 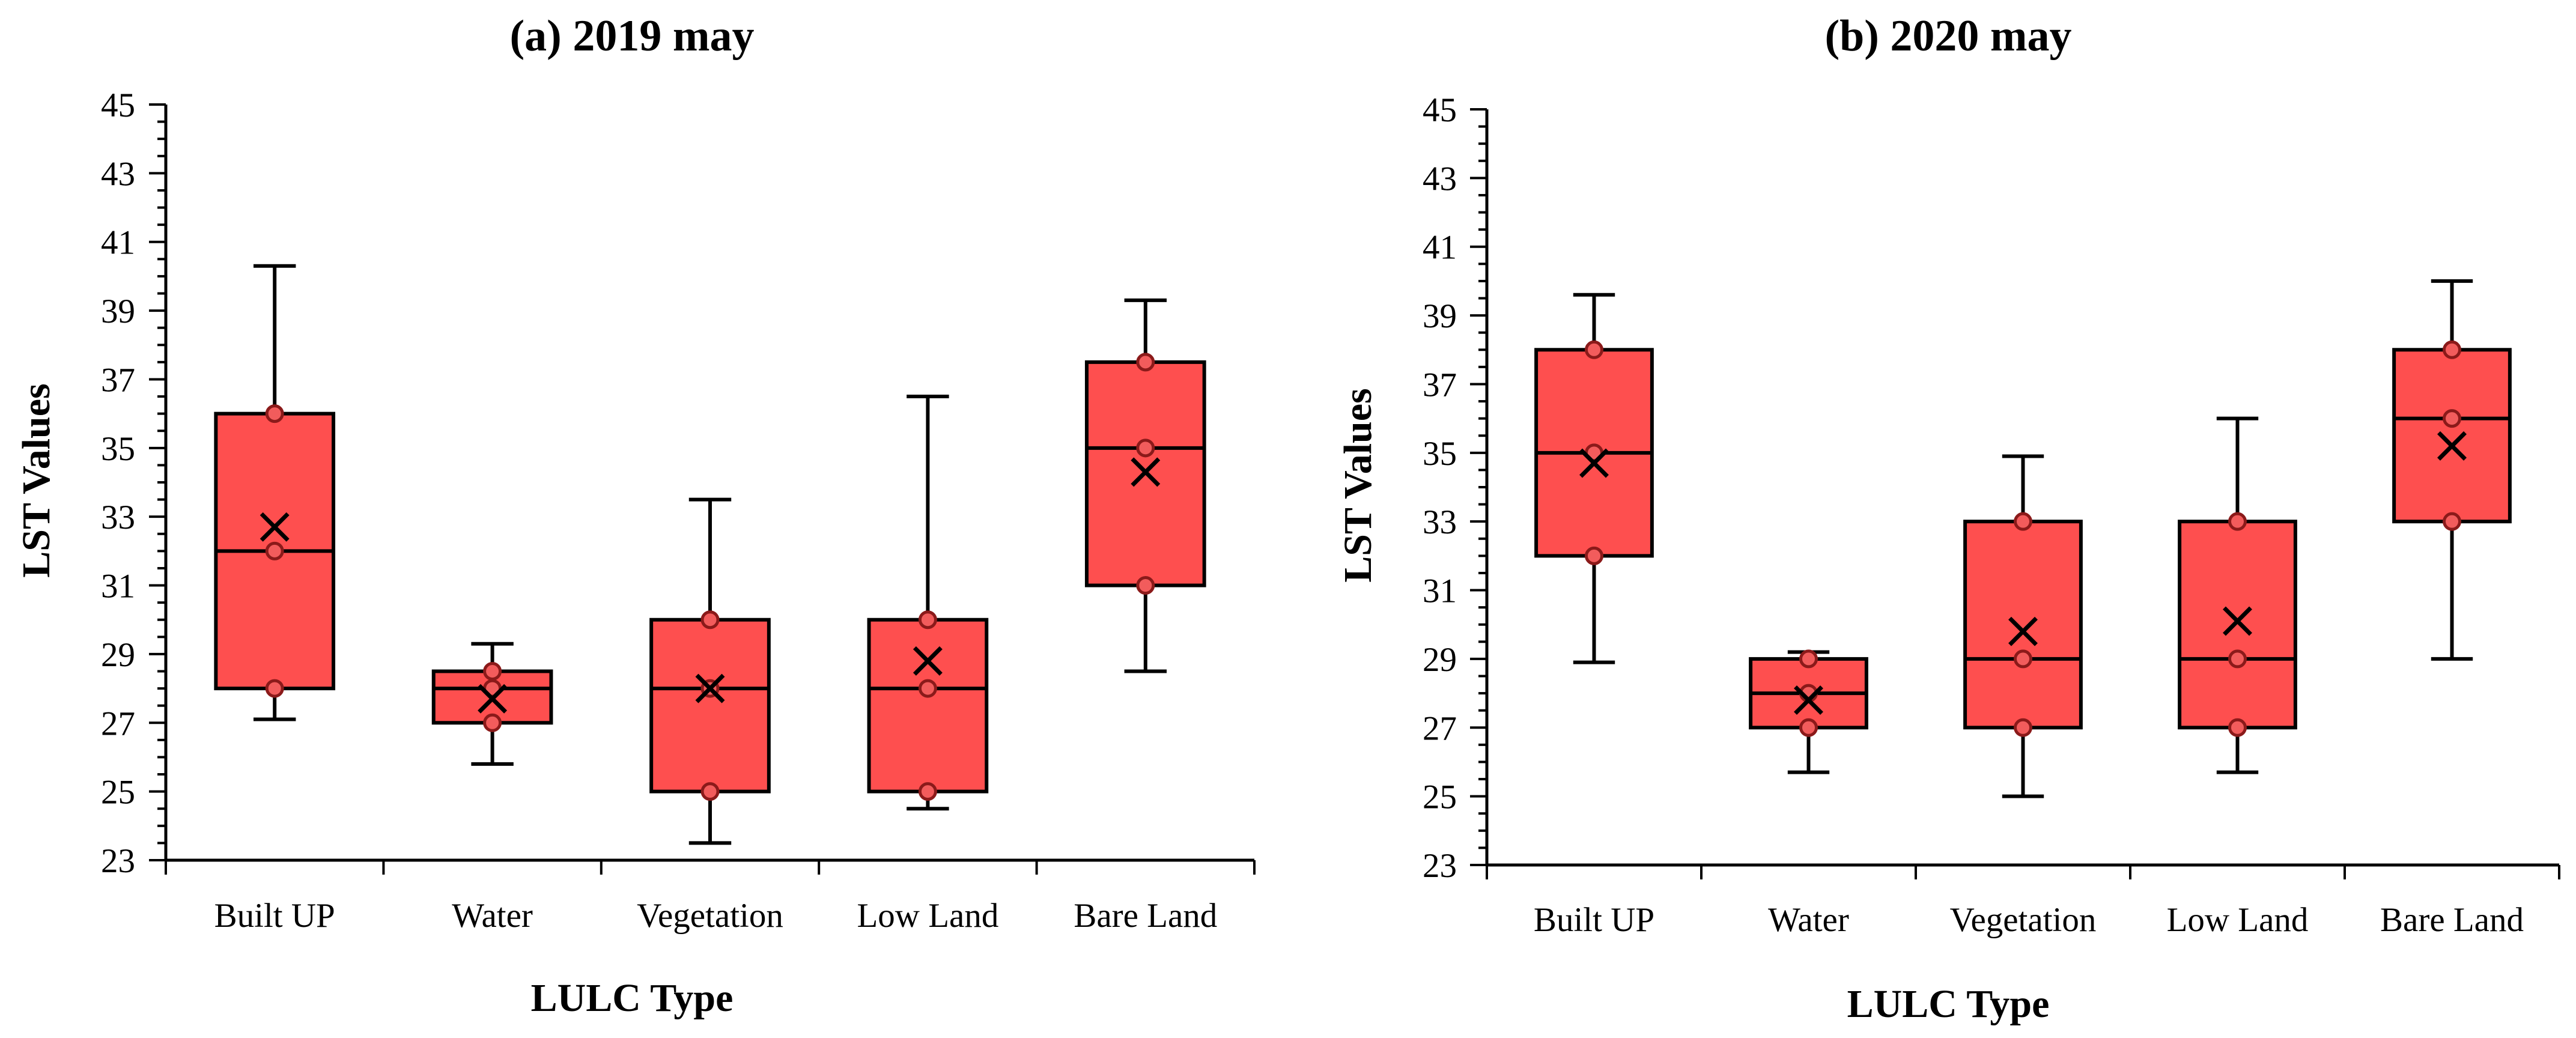 I want to click on box-bare-land, so click(x=1145, y=485).